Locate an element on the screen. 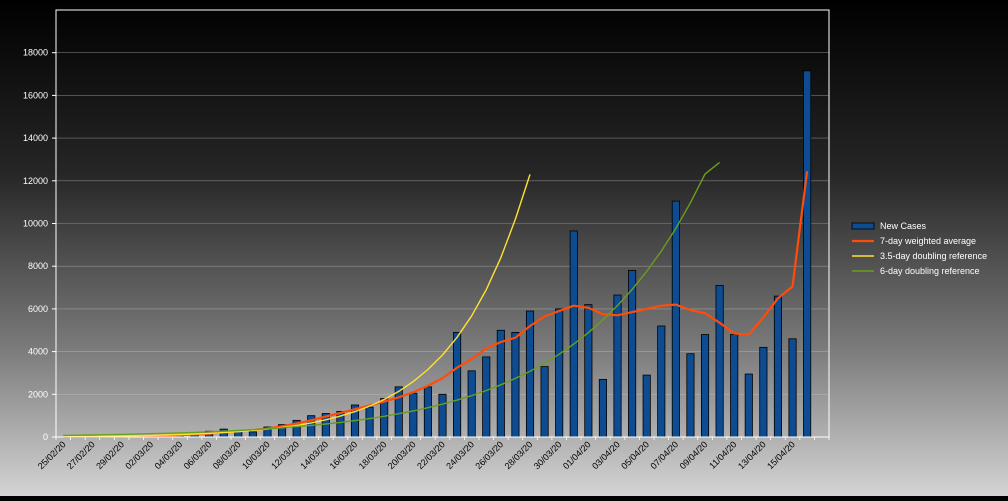  x-tick-label: 14/03/20 is located at coordinates (314, 455).